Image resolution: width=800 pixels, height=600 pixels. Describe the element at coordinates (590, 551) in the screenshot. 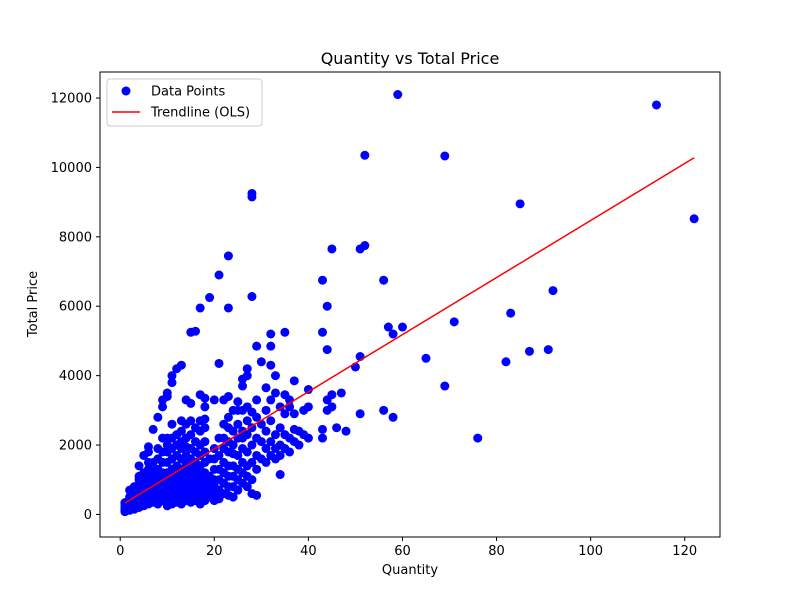

I see `x-tick-label: 100` at that location.